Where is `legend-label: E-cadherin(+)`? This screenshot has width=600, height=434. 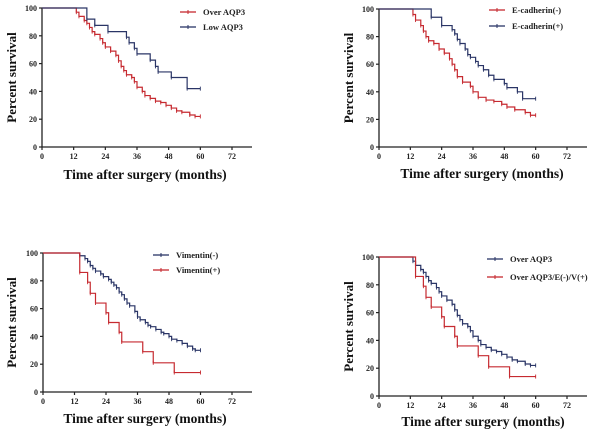 legend-label: E-cadherin(+) is located at coordinates (537, 26).